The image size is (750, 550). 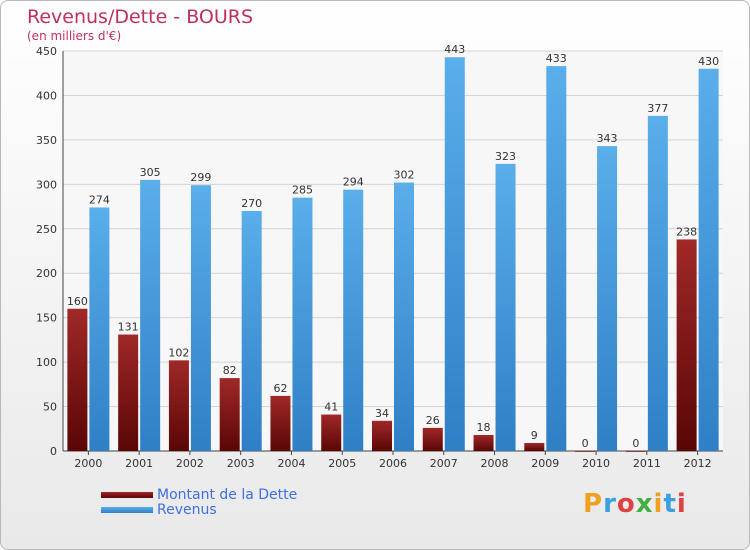 What do you see at coordinates (393, 463) in the screenshot?
I see `x-tick-label: 2006` at bounding box center [393, 463].